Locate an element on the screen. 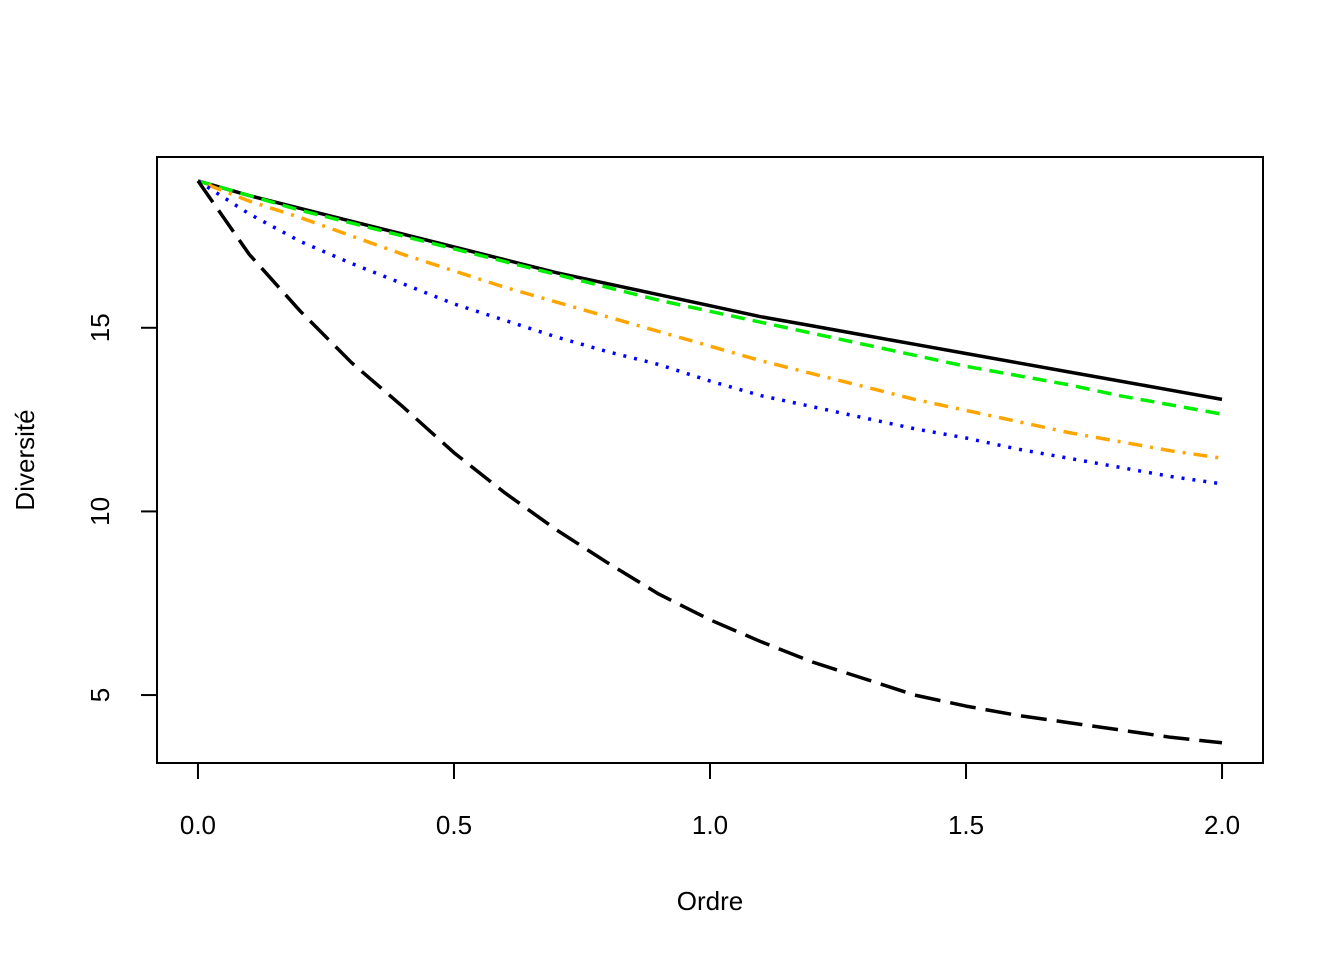 This screenshot has height=960, width=1344. x-tick-label: 1.0 is located at coordinates (710, 825).